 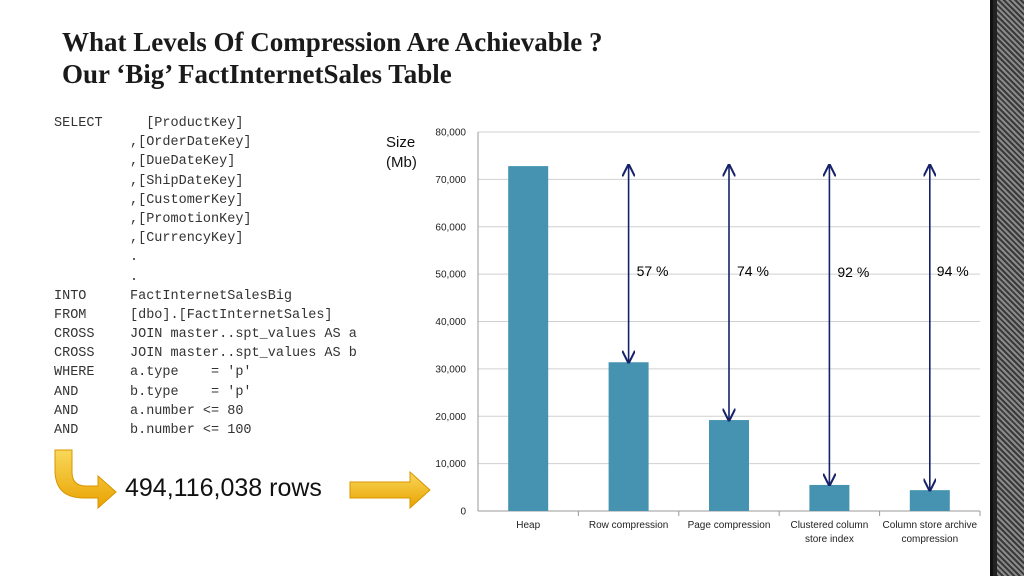 I want to click on sql-line: ,[ShipDateKey], so click(x=205, y=181).